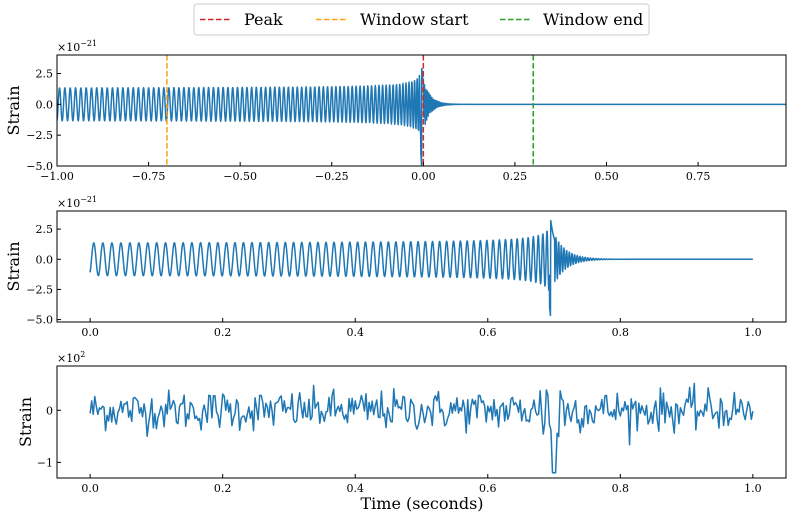  Describe the element at coordinates (149, 176) in the screenshot. I see `x-tick-label: −0.75` at that location.